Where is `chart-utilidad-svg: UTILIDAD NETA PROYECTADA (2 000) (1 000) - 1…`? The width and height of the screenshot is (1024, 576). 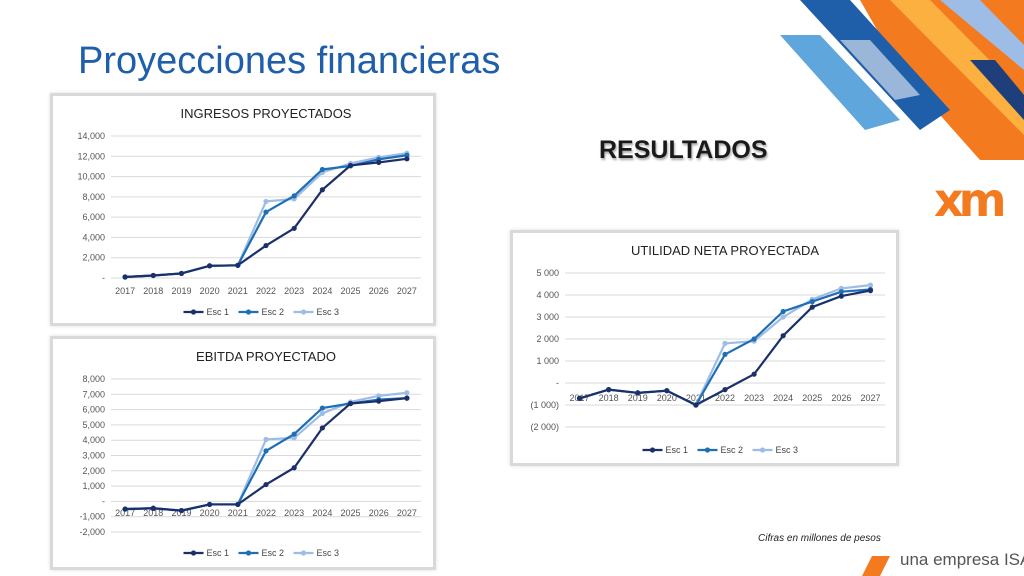 chart-utilidad-svg: UTILIDAD NETA PROYECTADA (2 000) (1 000) - 1… is located at coordinates (707, 349).